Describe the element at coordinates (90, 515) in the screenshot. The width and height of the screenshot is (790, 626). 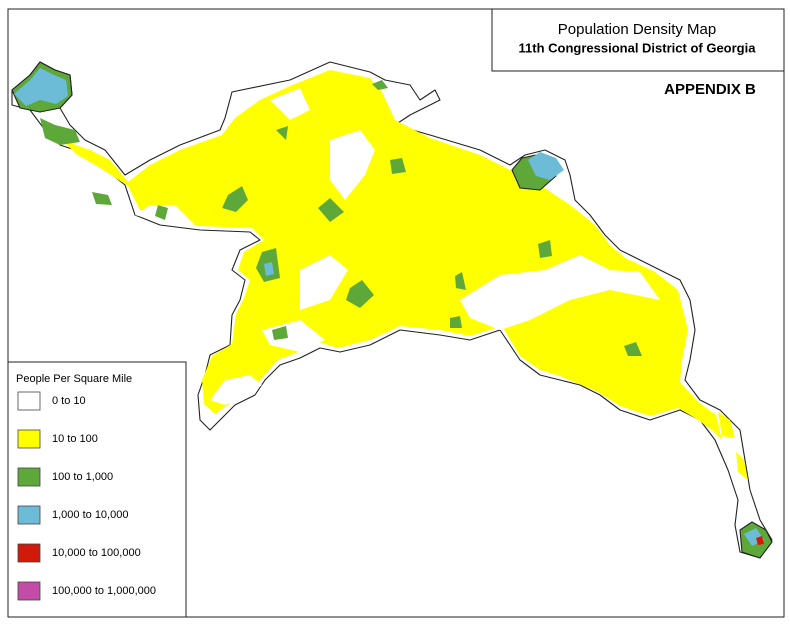
I see `legend-label: 1,000 to 10,000` at that location.